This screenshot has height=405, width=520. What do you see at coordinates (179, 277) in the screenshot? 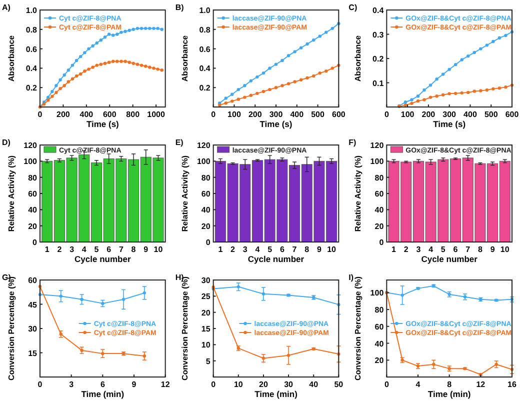
I see `chart-title: H)` at bounding box center [179, 277].